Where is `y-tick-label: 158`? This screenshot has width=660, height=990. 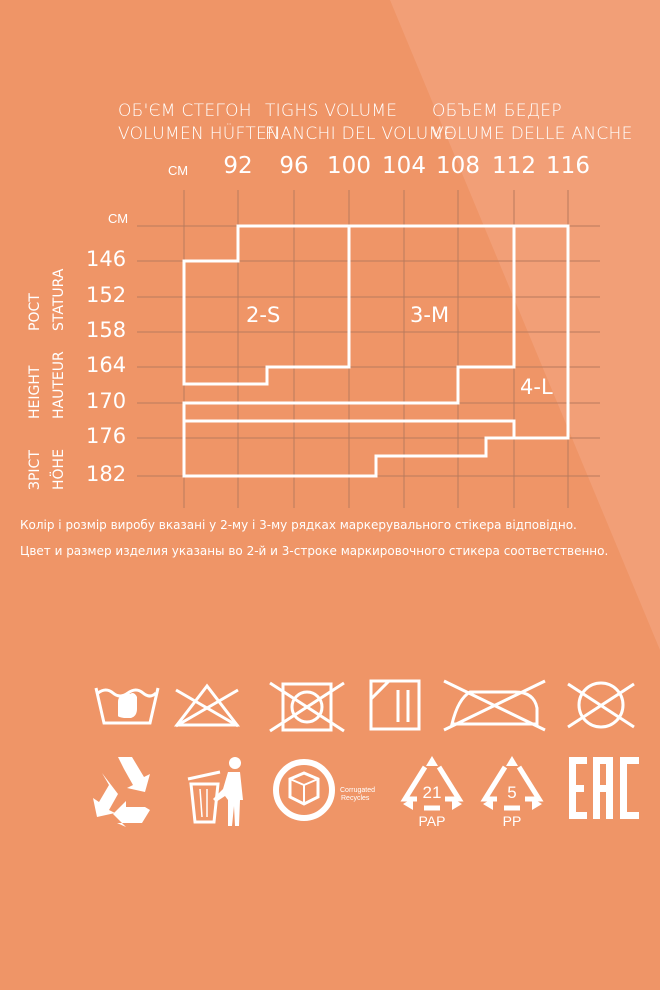 y-tick-label: 158 is located at coordinates (106, 330).